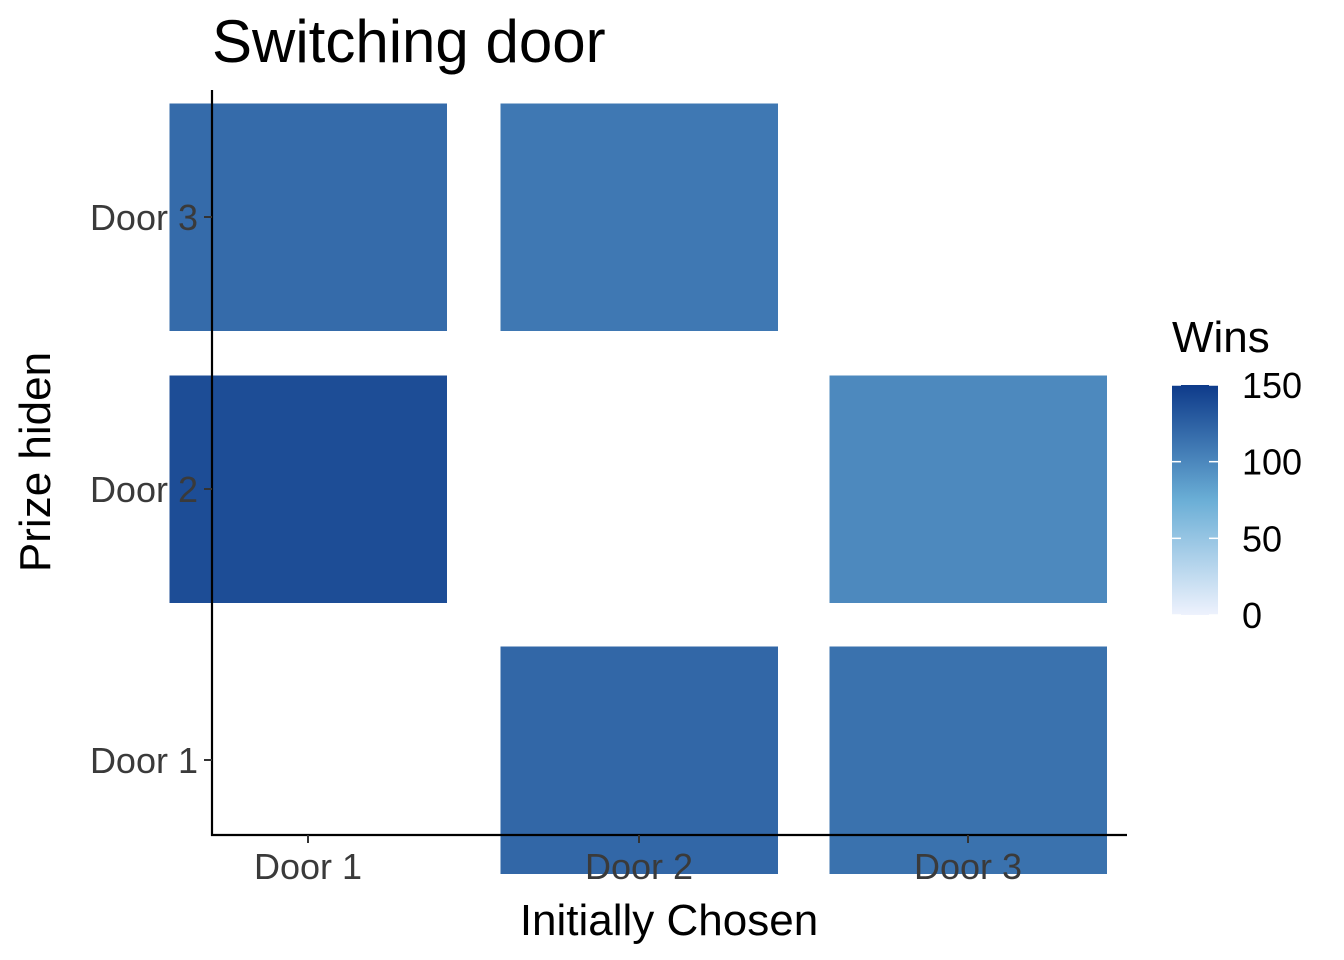 The width and height of the screenshot is (1344, 960). What do you see at coordinates (144, 217) in the screenshot?
I see `y-tick-label: Door 3` at bounding box center [144, 217].